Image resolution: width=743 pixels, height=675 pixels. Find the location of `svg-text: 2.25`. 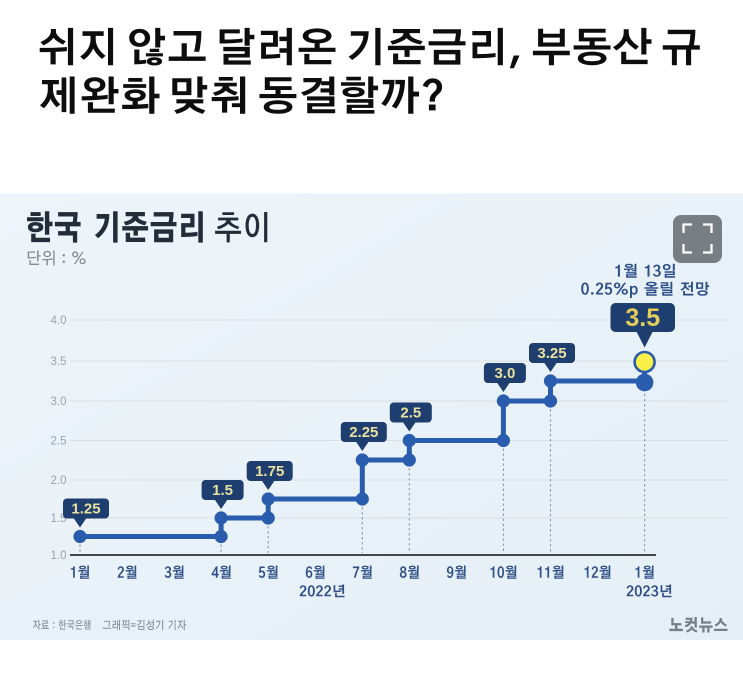

svg-text: 2.25 is located at coordinates (363, 432).